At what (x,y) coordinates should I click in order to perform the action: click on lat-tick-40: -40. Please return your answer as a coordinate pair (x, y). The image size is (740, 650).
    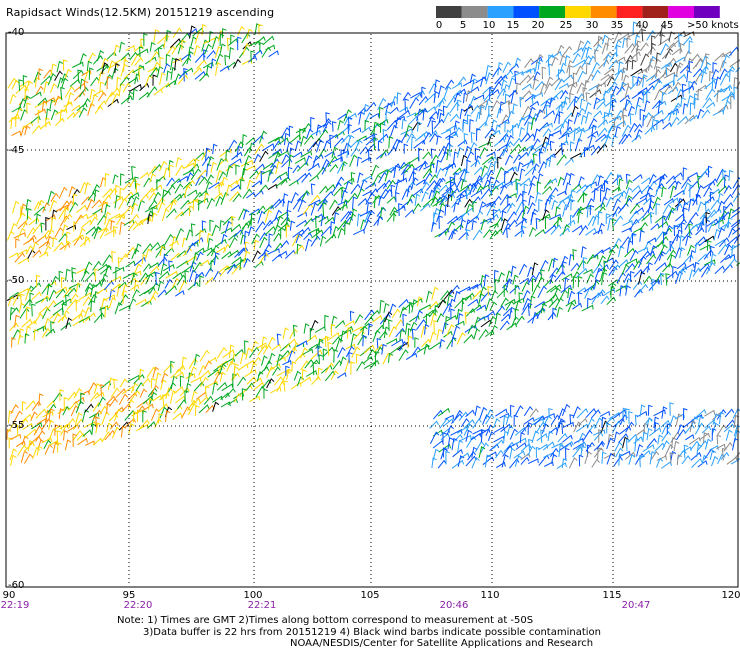
    Looking at the image, I should click on (16, 32).